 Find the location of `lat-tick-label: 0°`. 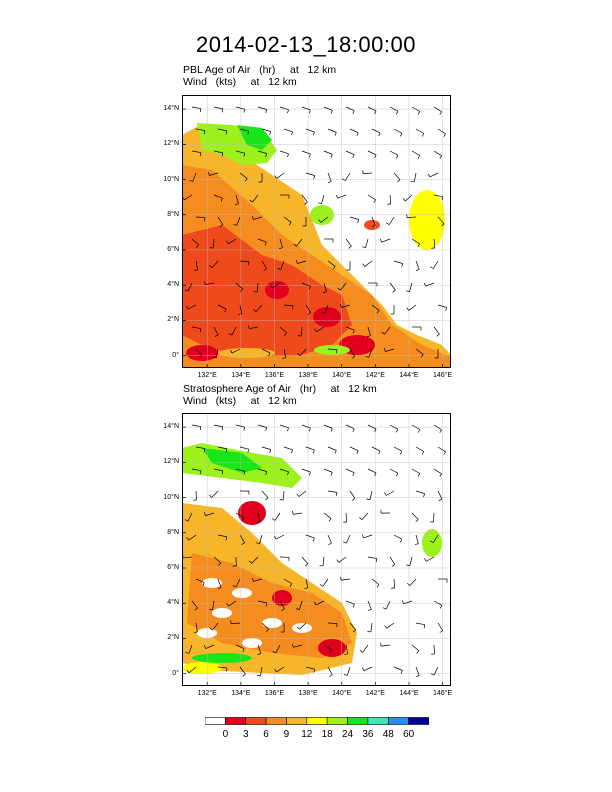

lat-tick-label: 0° is located at coordinates (175, 673).